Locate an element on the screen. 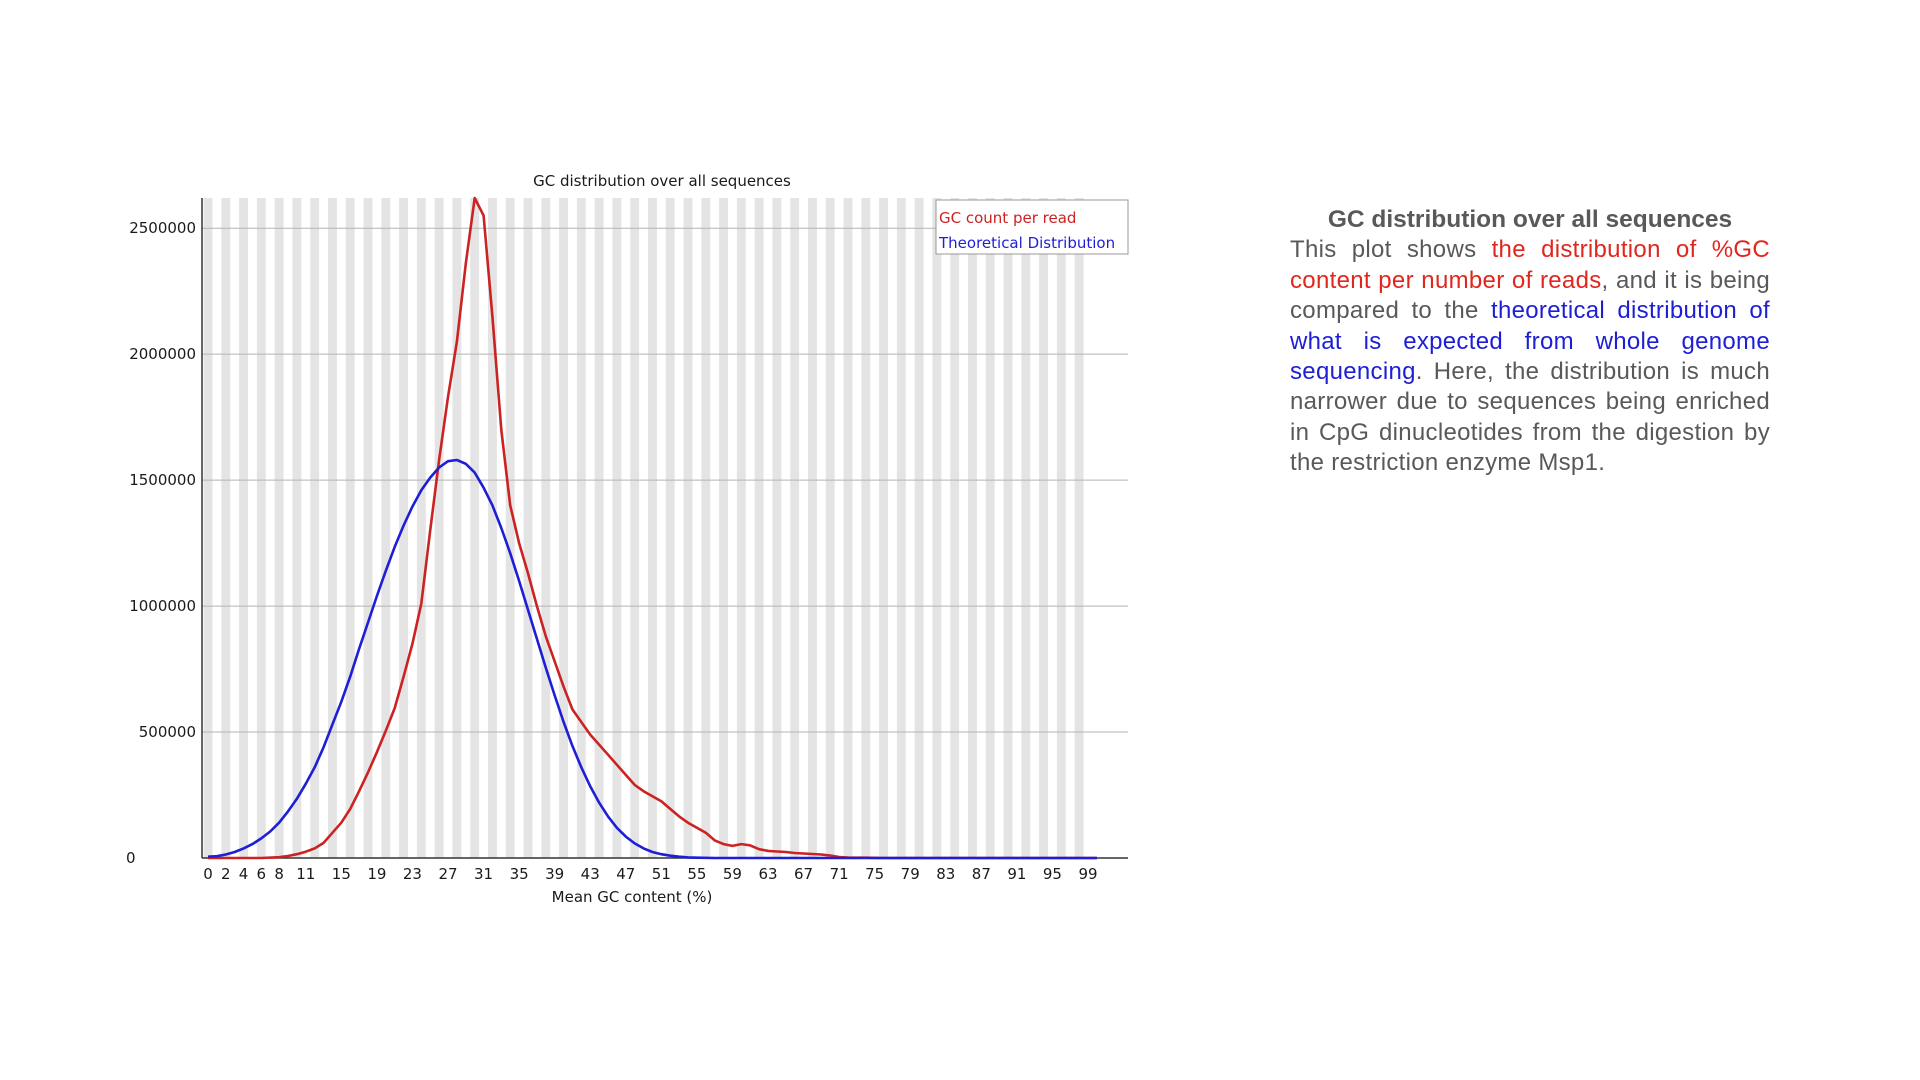 The width and height of the screenshot is (1920, 1080). y-tick-label: 1000000 is located at coordinates (162, 606).